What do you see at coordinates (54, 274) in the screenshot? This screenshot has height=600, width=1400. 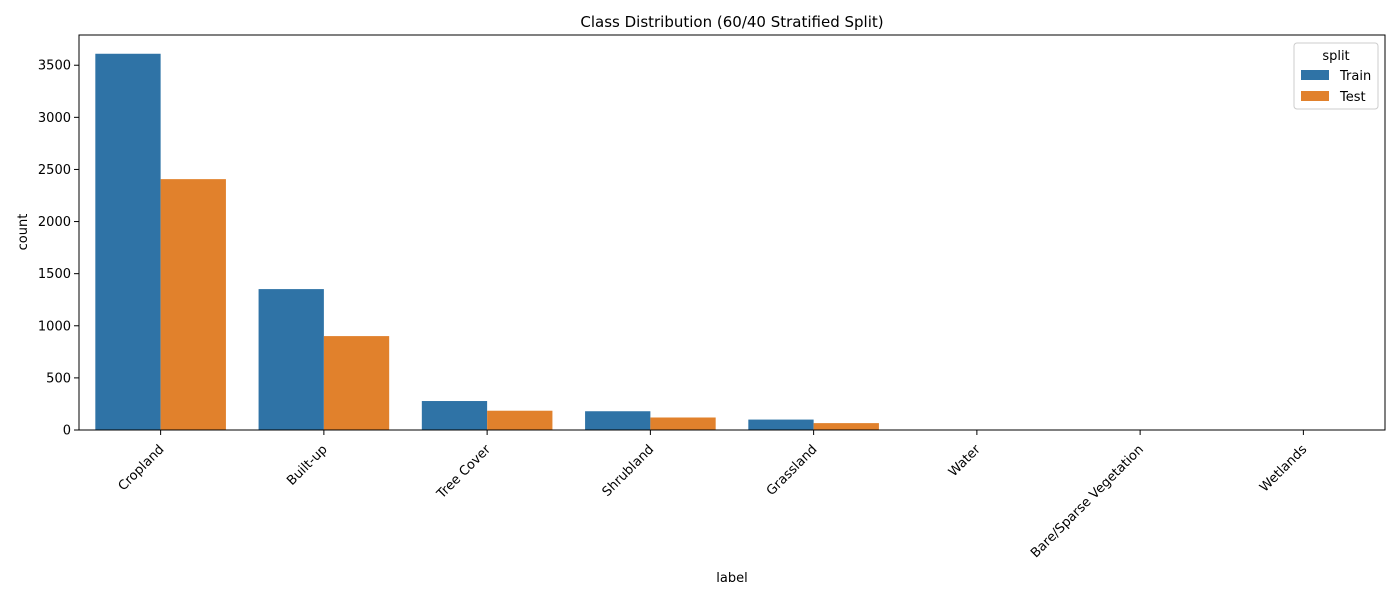 I see `y-tick-label-3: 1500` at bounding box center [54, 274].